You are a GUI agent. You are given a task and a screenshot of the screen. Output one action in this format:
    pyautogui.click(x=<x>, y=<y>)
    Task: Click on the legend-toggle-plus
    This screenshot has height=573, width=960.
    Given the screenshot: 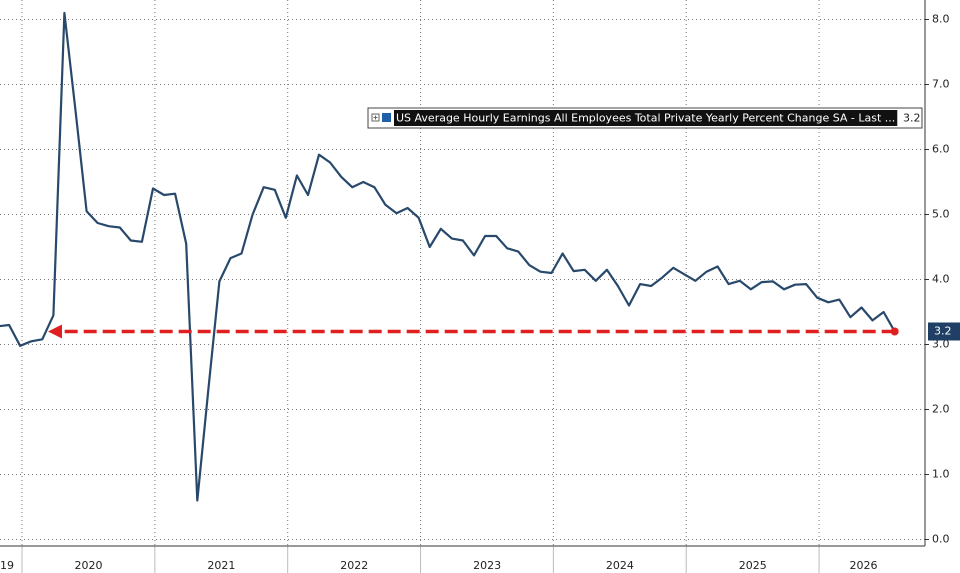 What is the action you would take?
    pyautogui.click(x=375, y=117)
    